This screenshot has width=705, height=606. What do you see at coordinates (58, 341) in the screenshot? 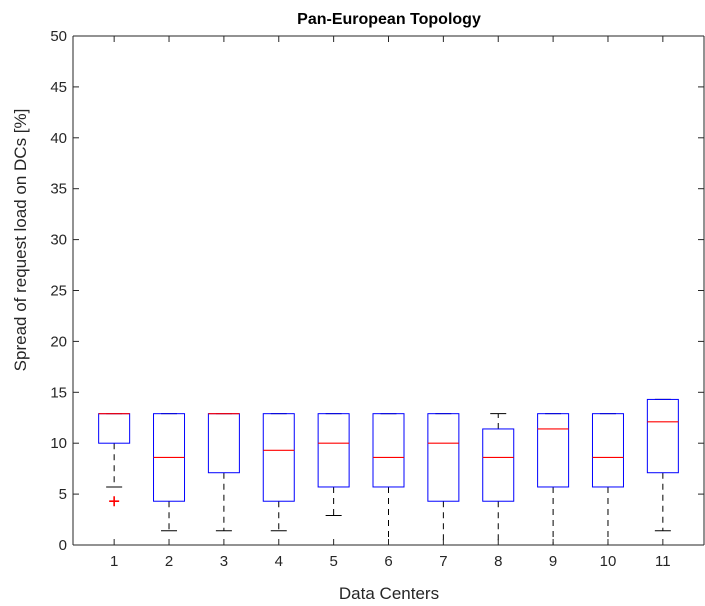
I see `y-tick-label: 20` at bounding box center [58, 341].